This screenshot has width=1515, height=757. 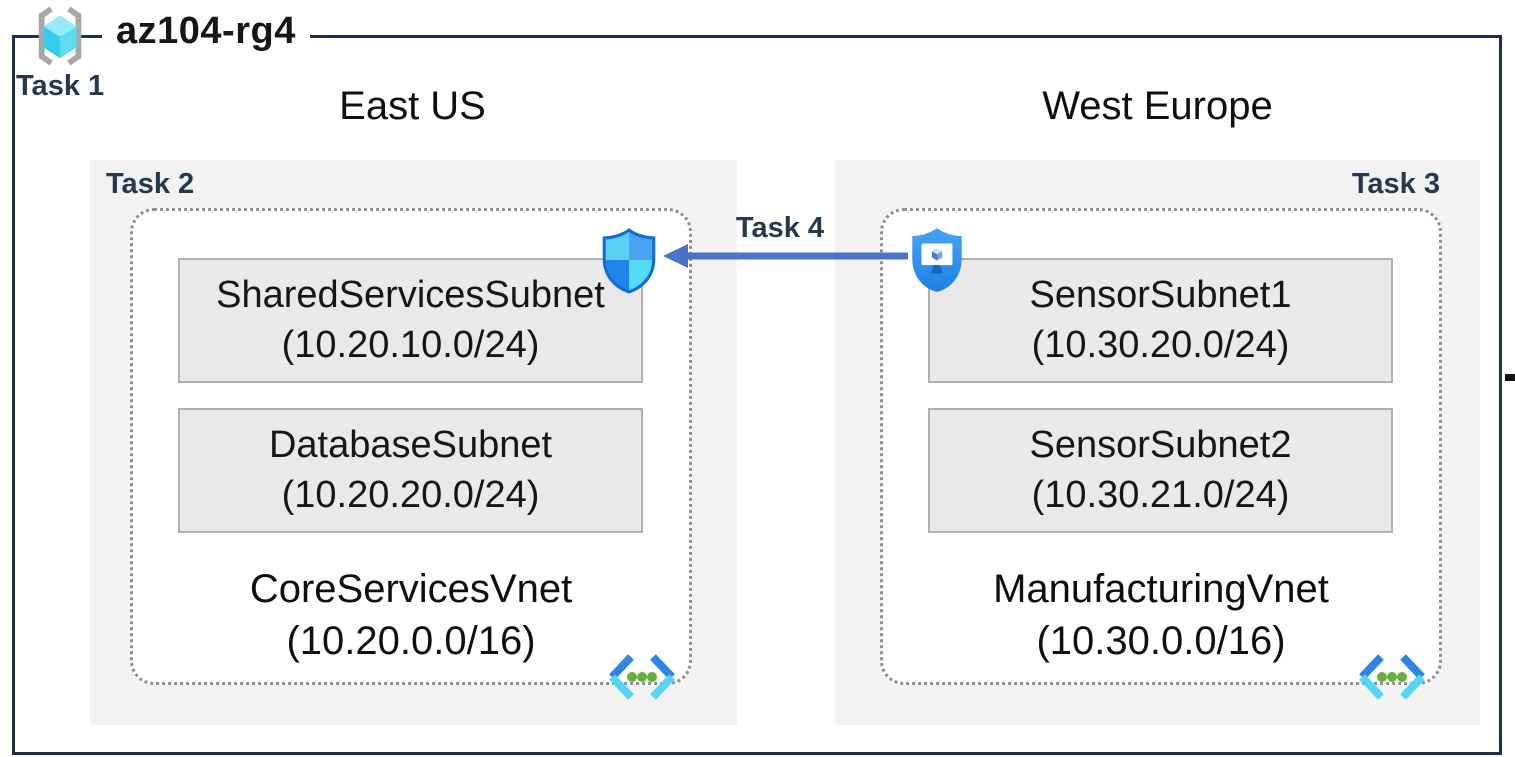 I want to click on vnet-label-coreservices: CoreServicesVnet (10.20.0.0/16), so click(x=411, y=615).